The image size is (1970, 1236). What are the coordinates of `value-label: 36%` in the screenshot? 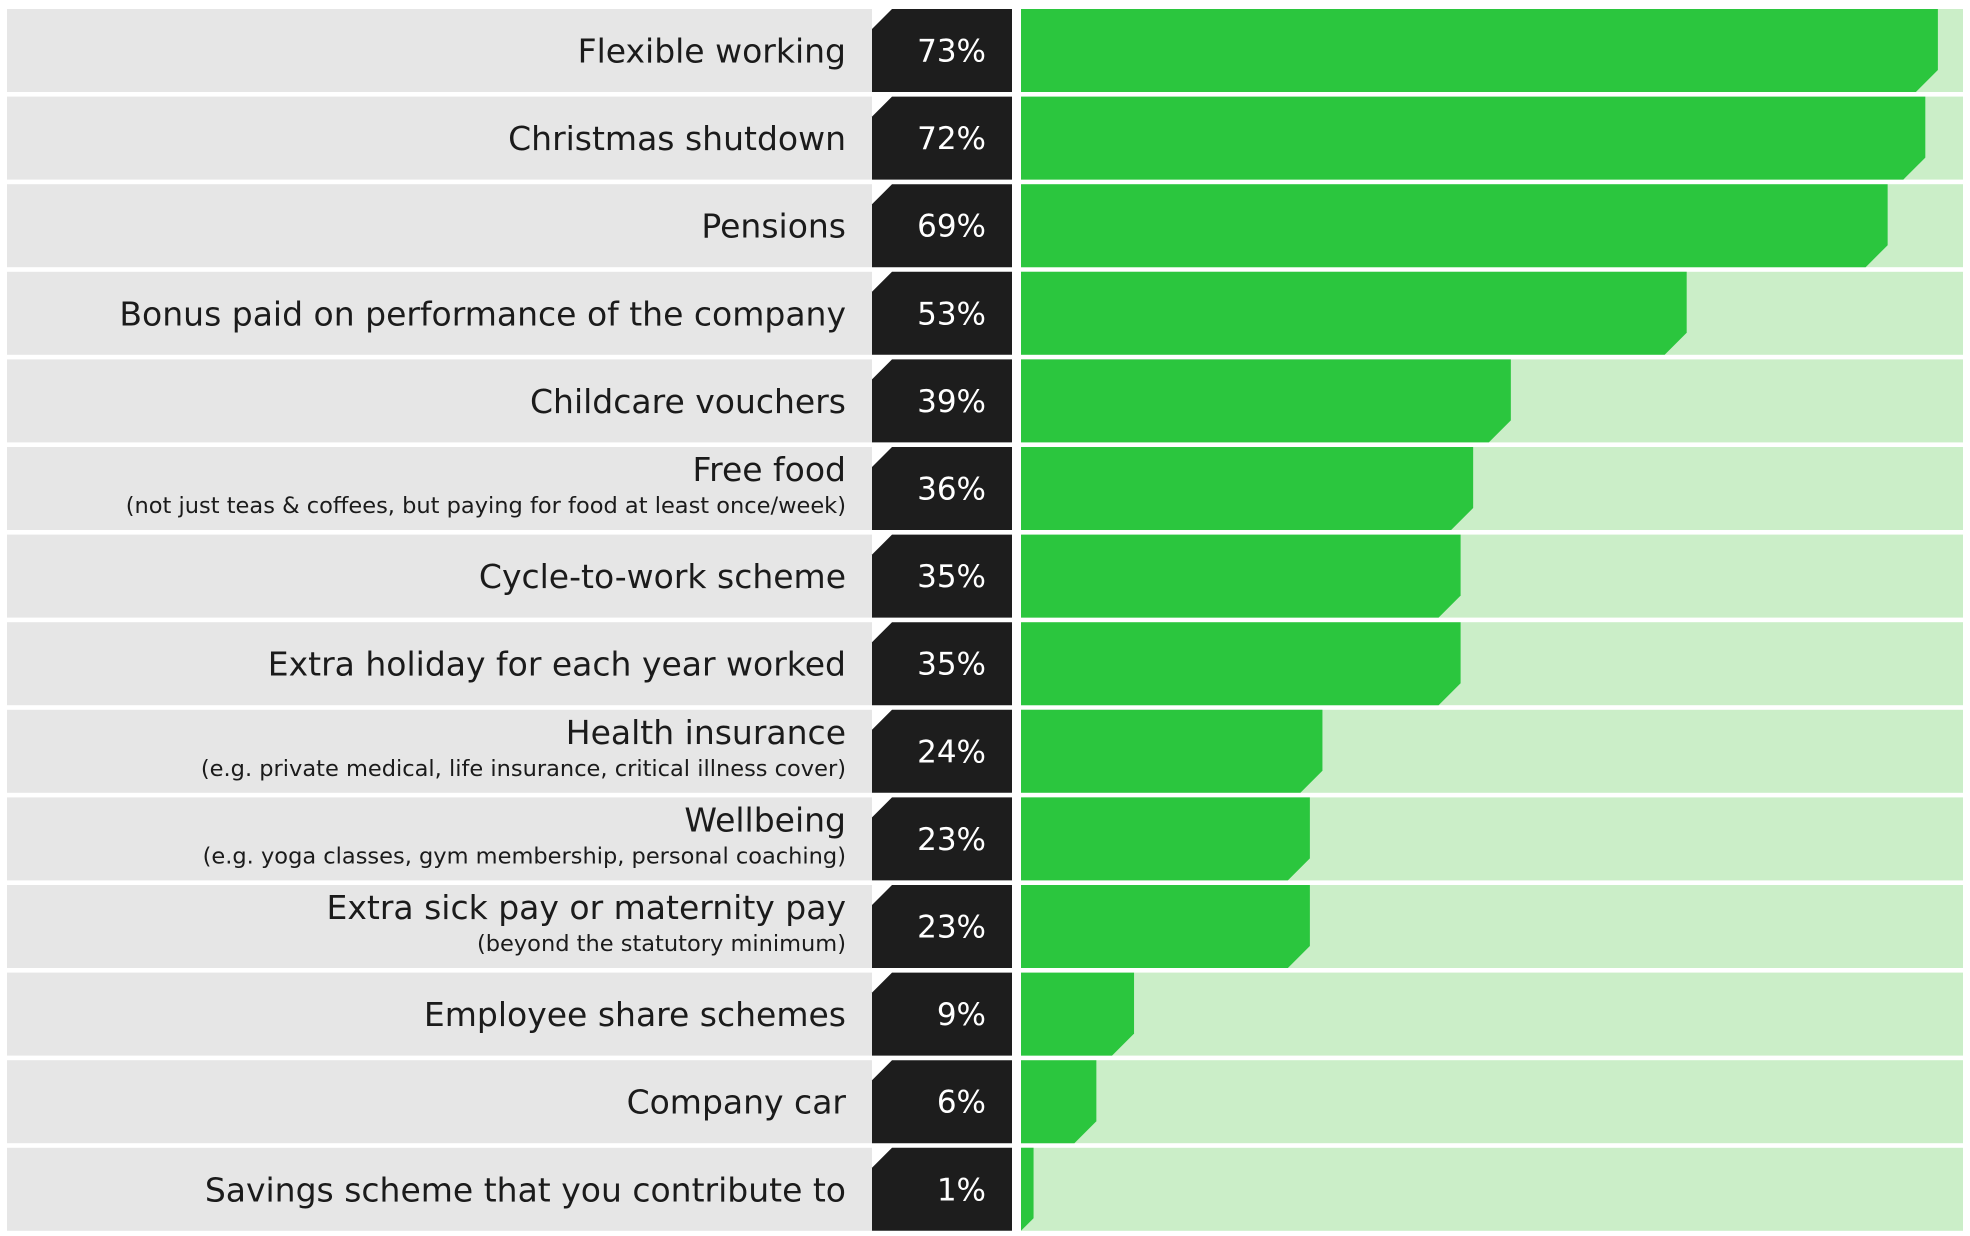 It's located at (951, 490).